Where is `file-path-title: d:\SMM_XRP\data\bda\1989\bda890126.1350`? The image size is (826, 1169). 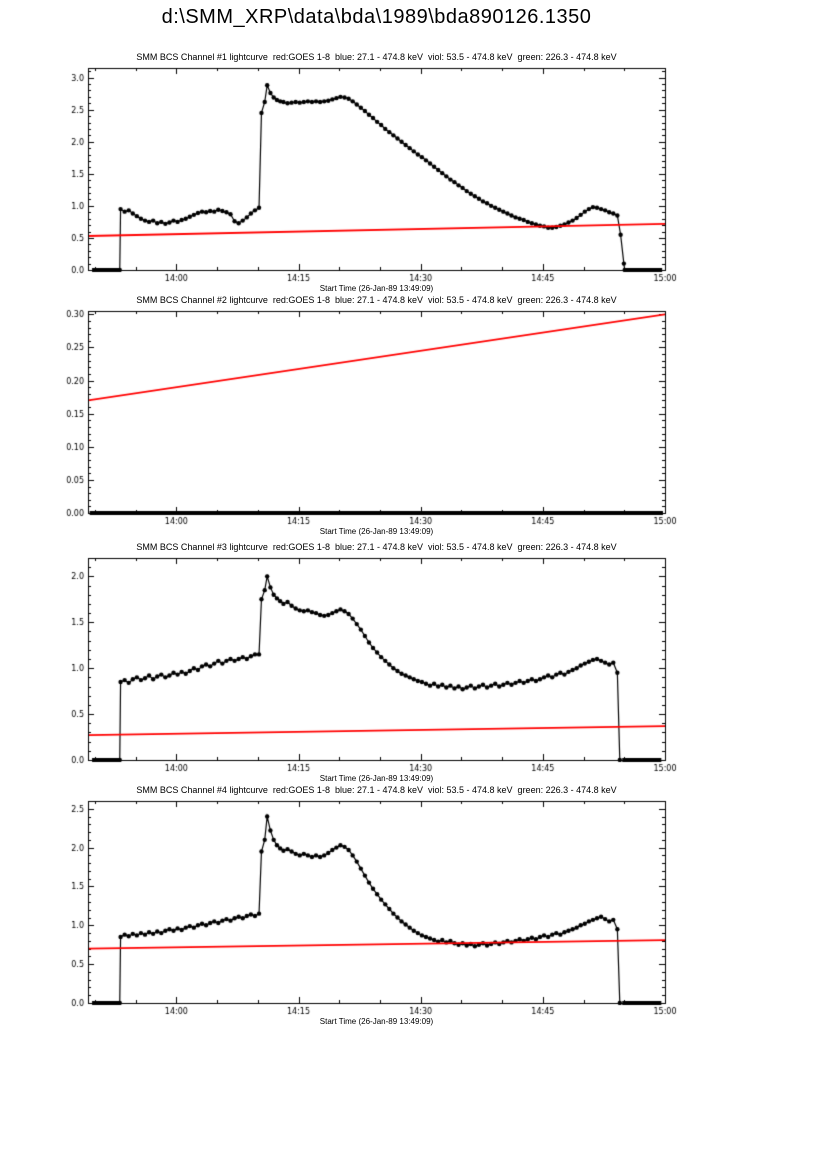
file-path-title: d:\SMM_XRP\data\bda\1989\bda890126.1350 is located at coordinates (376, 17).